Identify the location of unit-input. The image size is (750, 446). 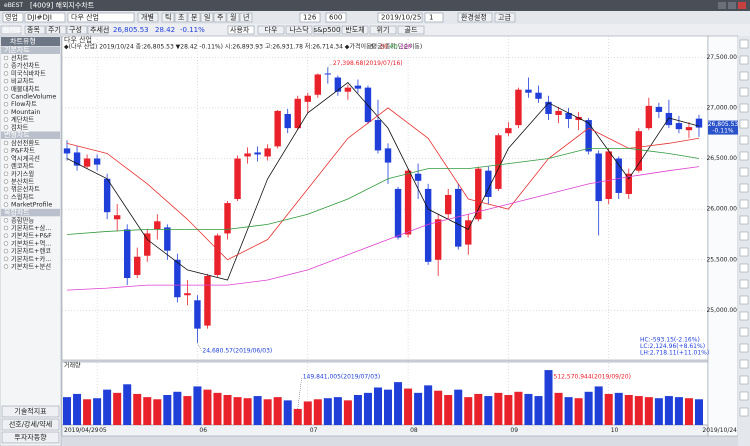
(434, 17).